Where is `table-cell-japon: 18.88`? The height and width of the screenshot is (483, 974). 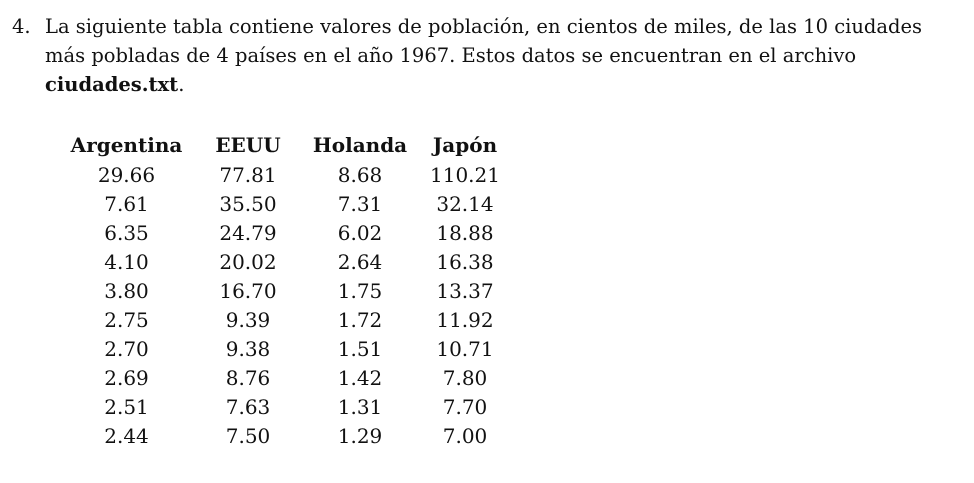 table-cell-japon: 18.88 is located at coordinates (465, 232).